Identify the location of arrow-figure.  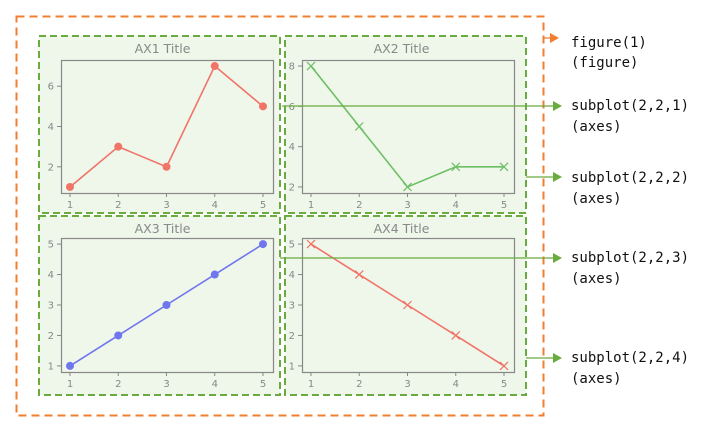
(551, 38).